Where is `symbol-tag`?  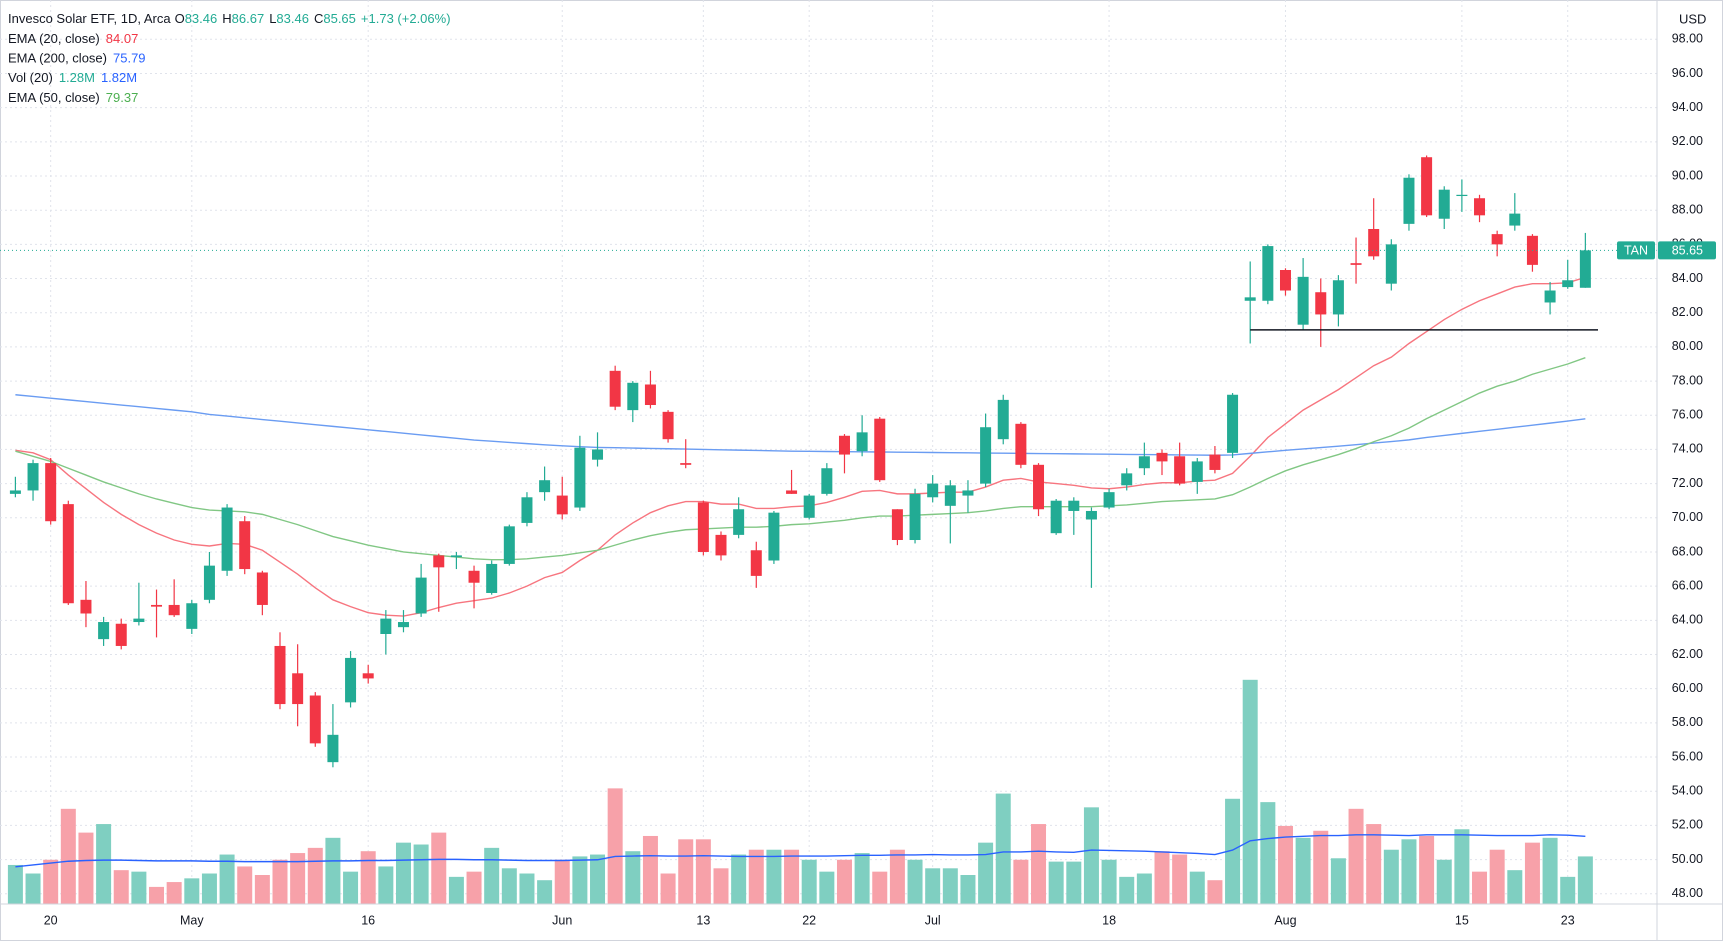 symbol-tag is located at coordinates (1636, 250).